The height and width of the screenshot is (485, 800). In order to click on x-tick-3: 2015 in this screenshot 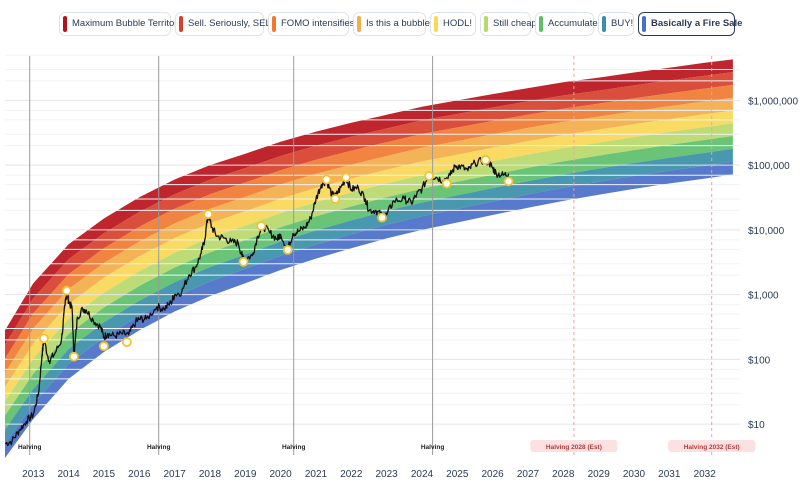, I will do `click(104, 474)`.